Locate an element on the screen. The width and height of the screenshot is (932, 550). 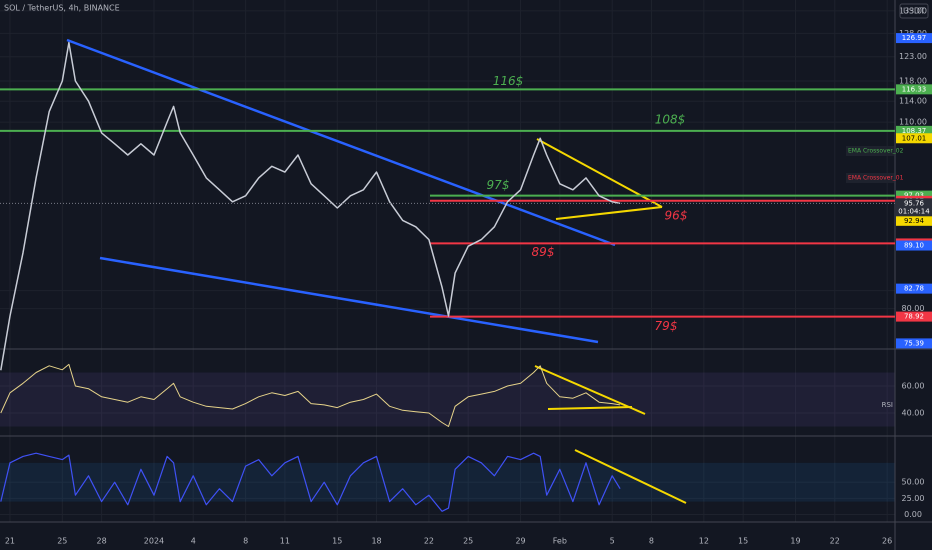
price-tag-label: 97.03 is located at coordinates (914, 196).